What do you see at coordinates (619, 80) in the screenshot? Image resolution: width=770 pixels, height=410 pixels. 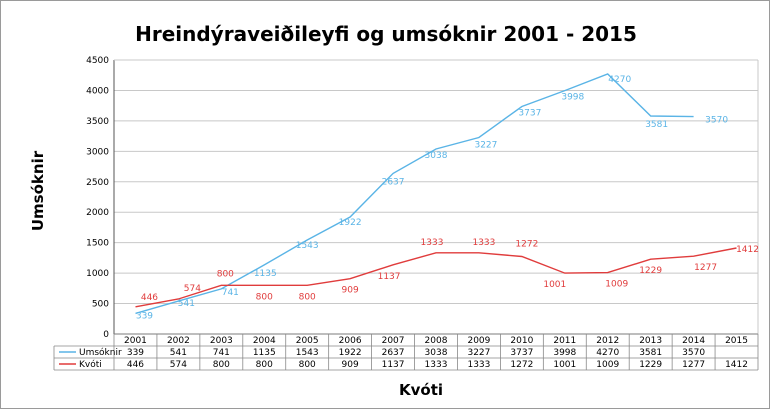 I see `data-label: 4270` at bounding box center [619, 80].